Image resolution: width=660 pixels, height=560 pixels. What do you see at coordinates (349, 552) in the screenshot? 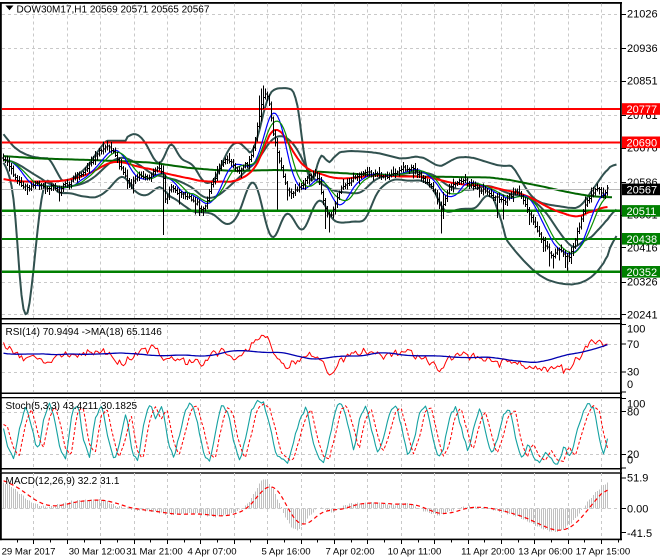
I see `svg-text: 7 Apr 02:00` at bounding box center [349, 552].